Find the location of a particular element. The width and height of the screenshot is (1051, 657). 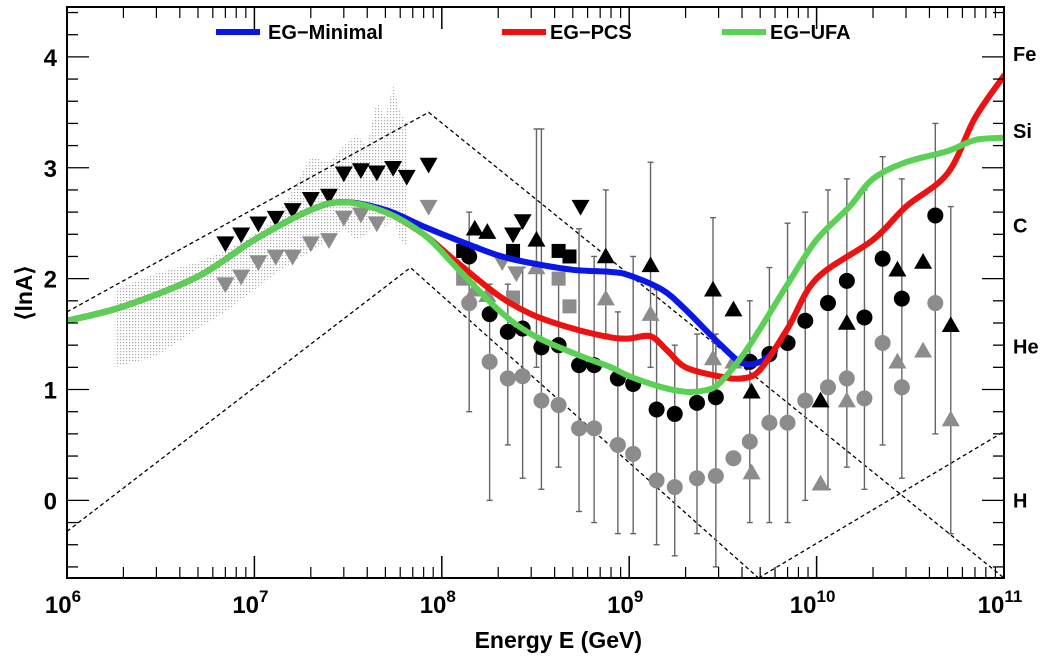

y-tick-label: 1 is located at coordinates (50, 391).